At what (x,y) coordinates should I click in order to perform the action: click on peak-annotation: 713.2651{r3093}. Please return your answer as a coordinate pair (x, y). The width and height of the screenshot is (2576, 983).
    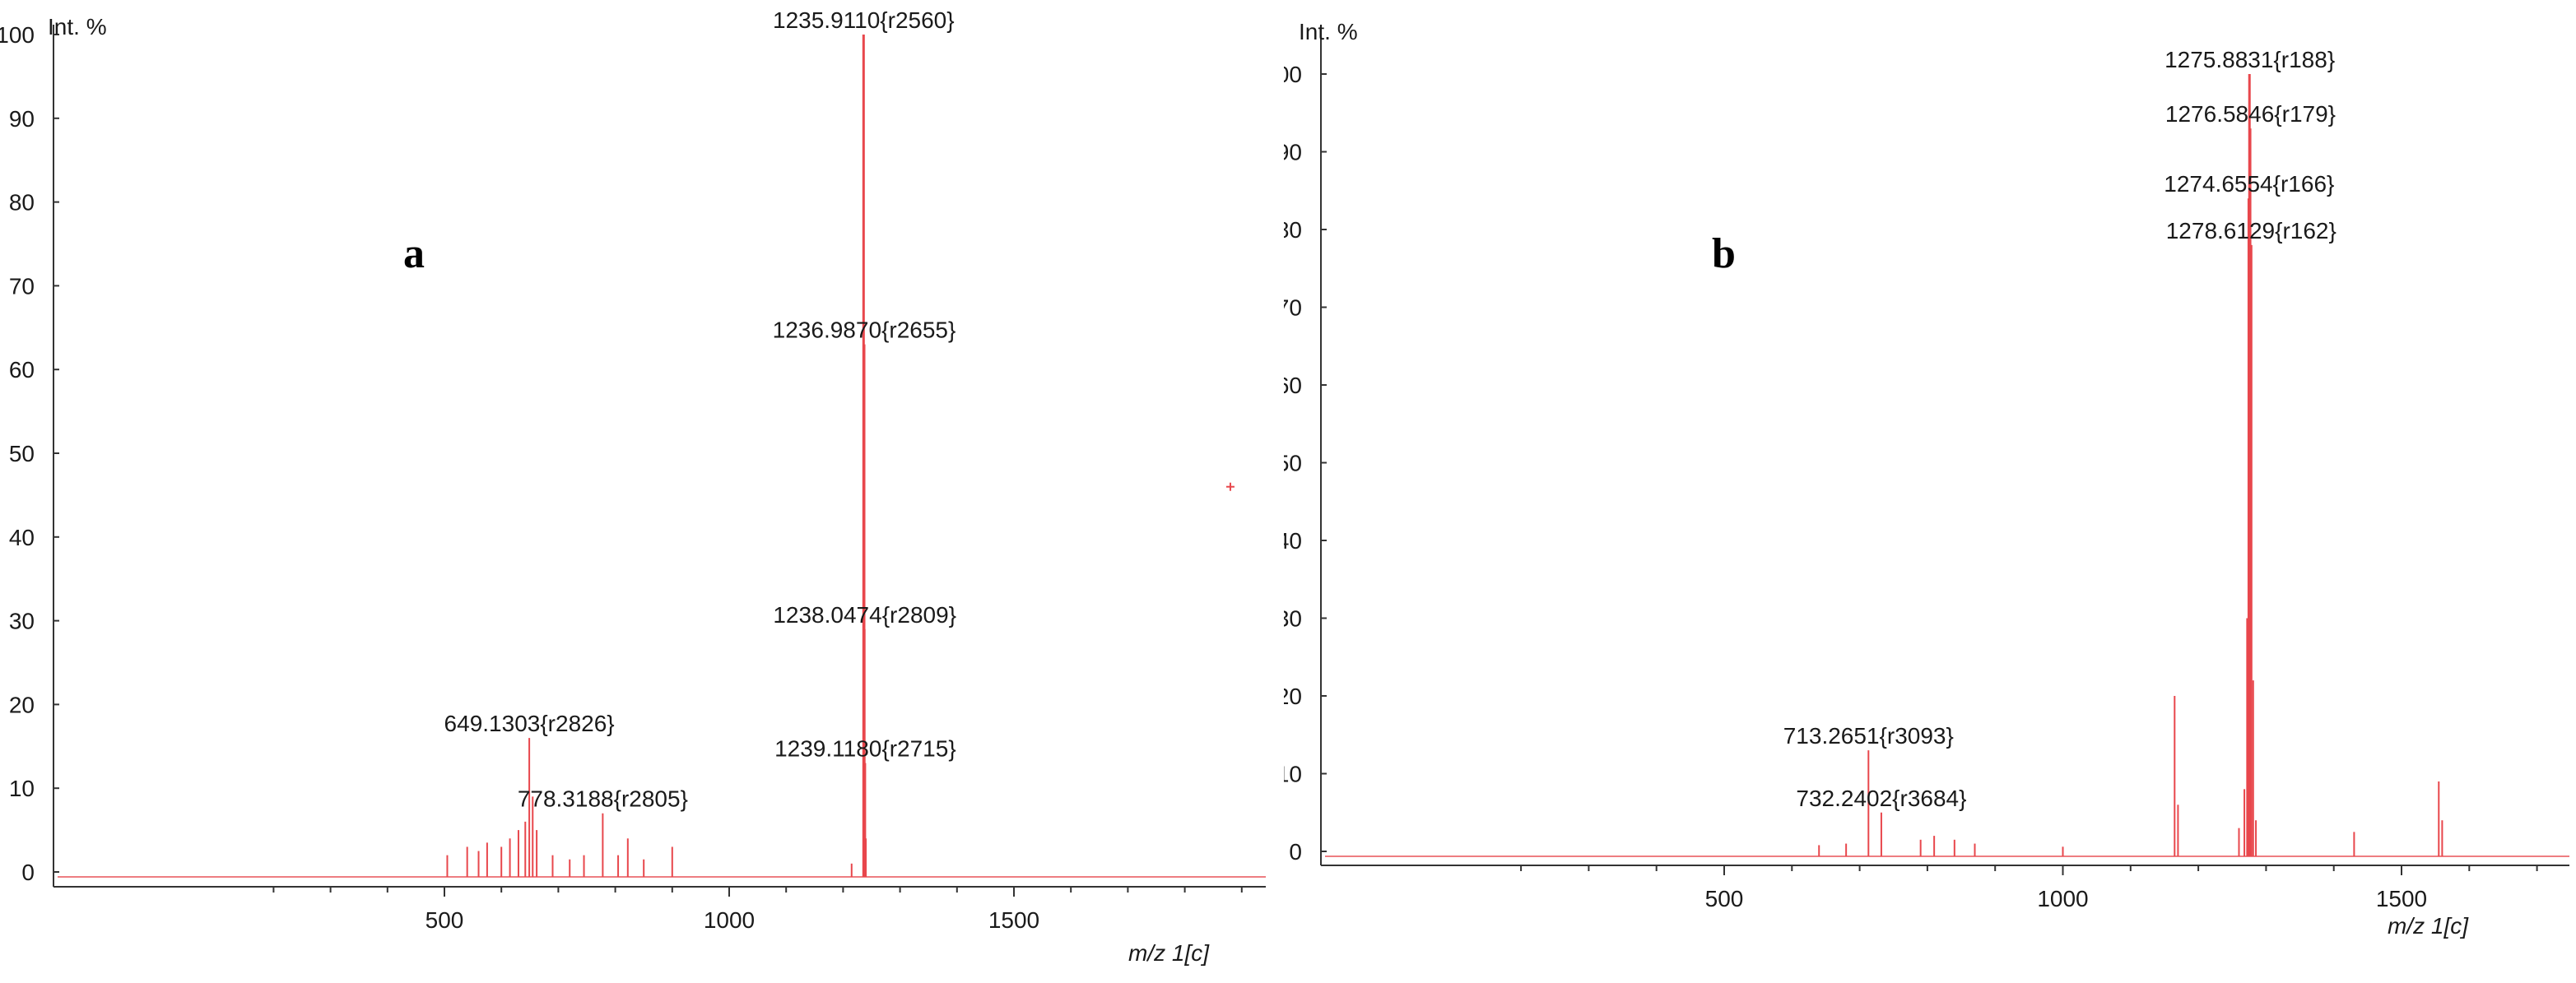
    Looking at the image, I should click on (1869, 736).